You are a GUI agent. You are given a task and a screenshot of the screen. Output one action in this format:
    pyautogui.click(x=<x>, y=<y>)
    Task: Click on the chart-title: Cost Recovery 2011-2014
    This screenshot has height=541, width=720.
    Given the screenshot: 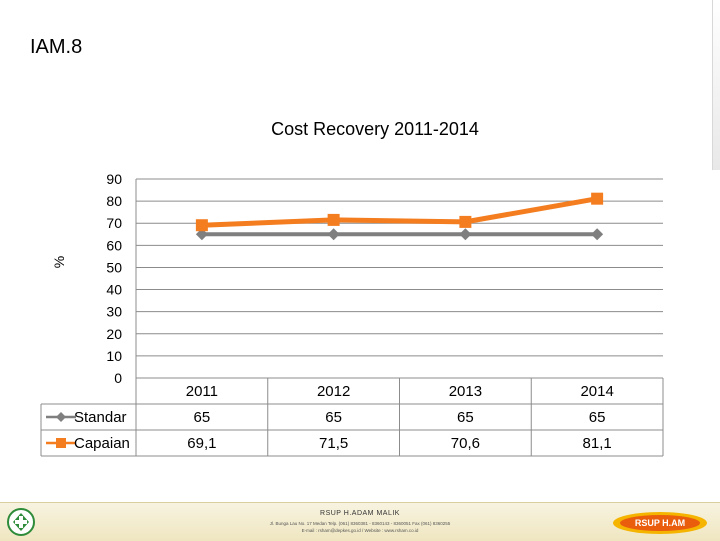 What is the action you would take?
    pyautogui.click(x=375, y=129)
    